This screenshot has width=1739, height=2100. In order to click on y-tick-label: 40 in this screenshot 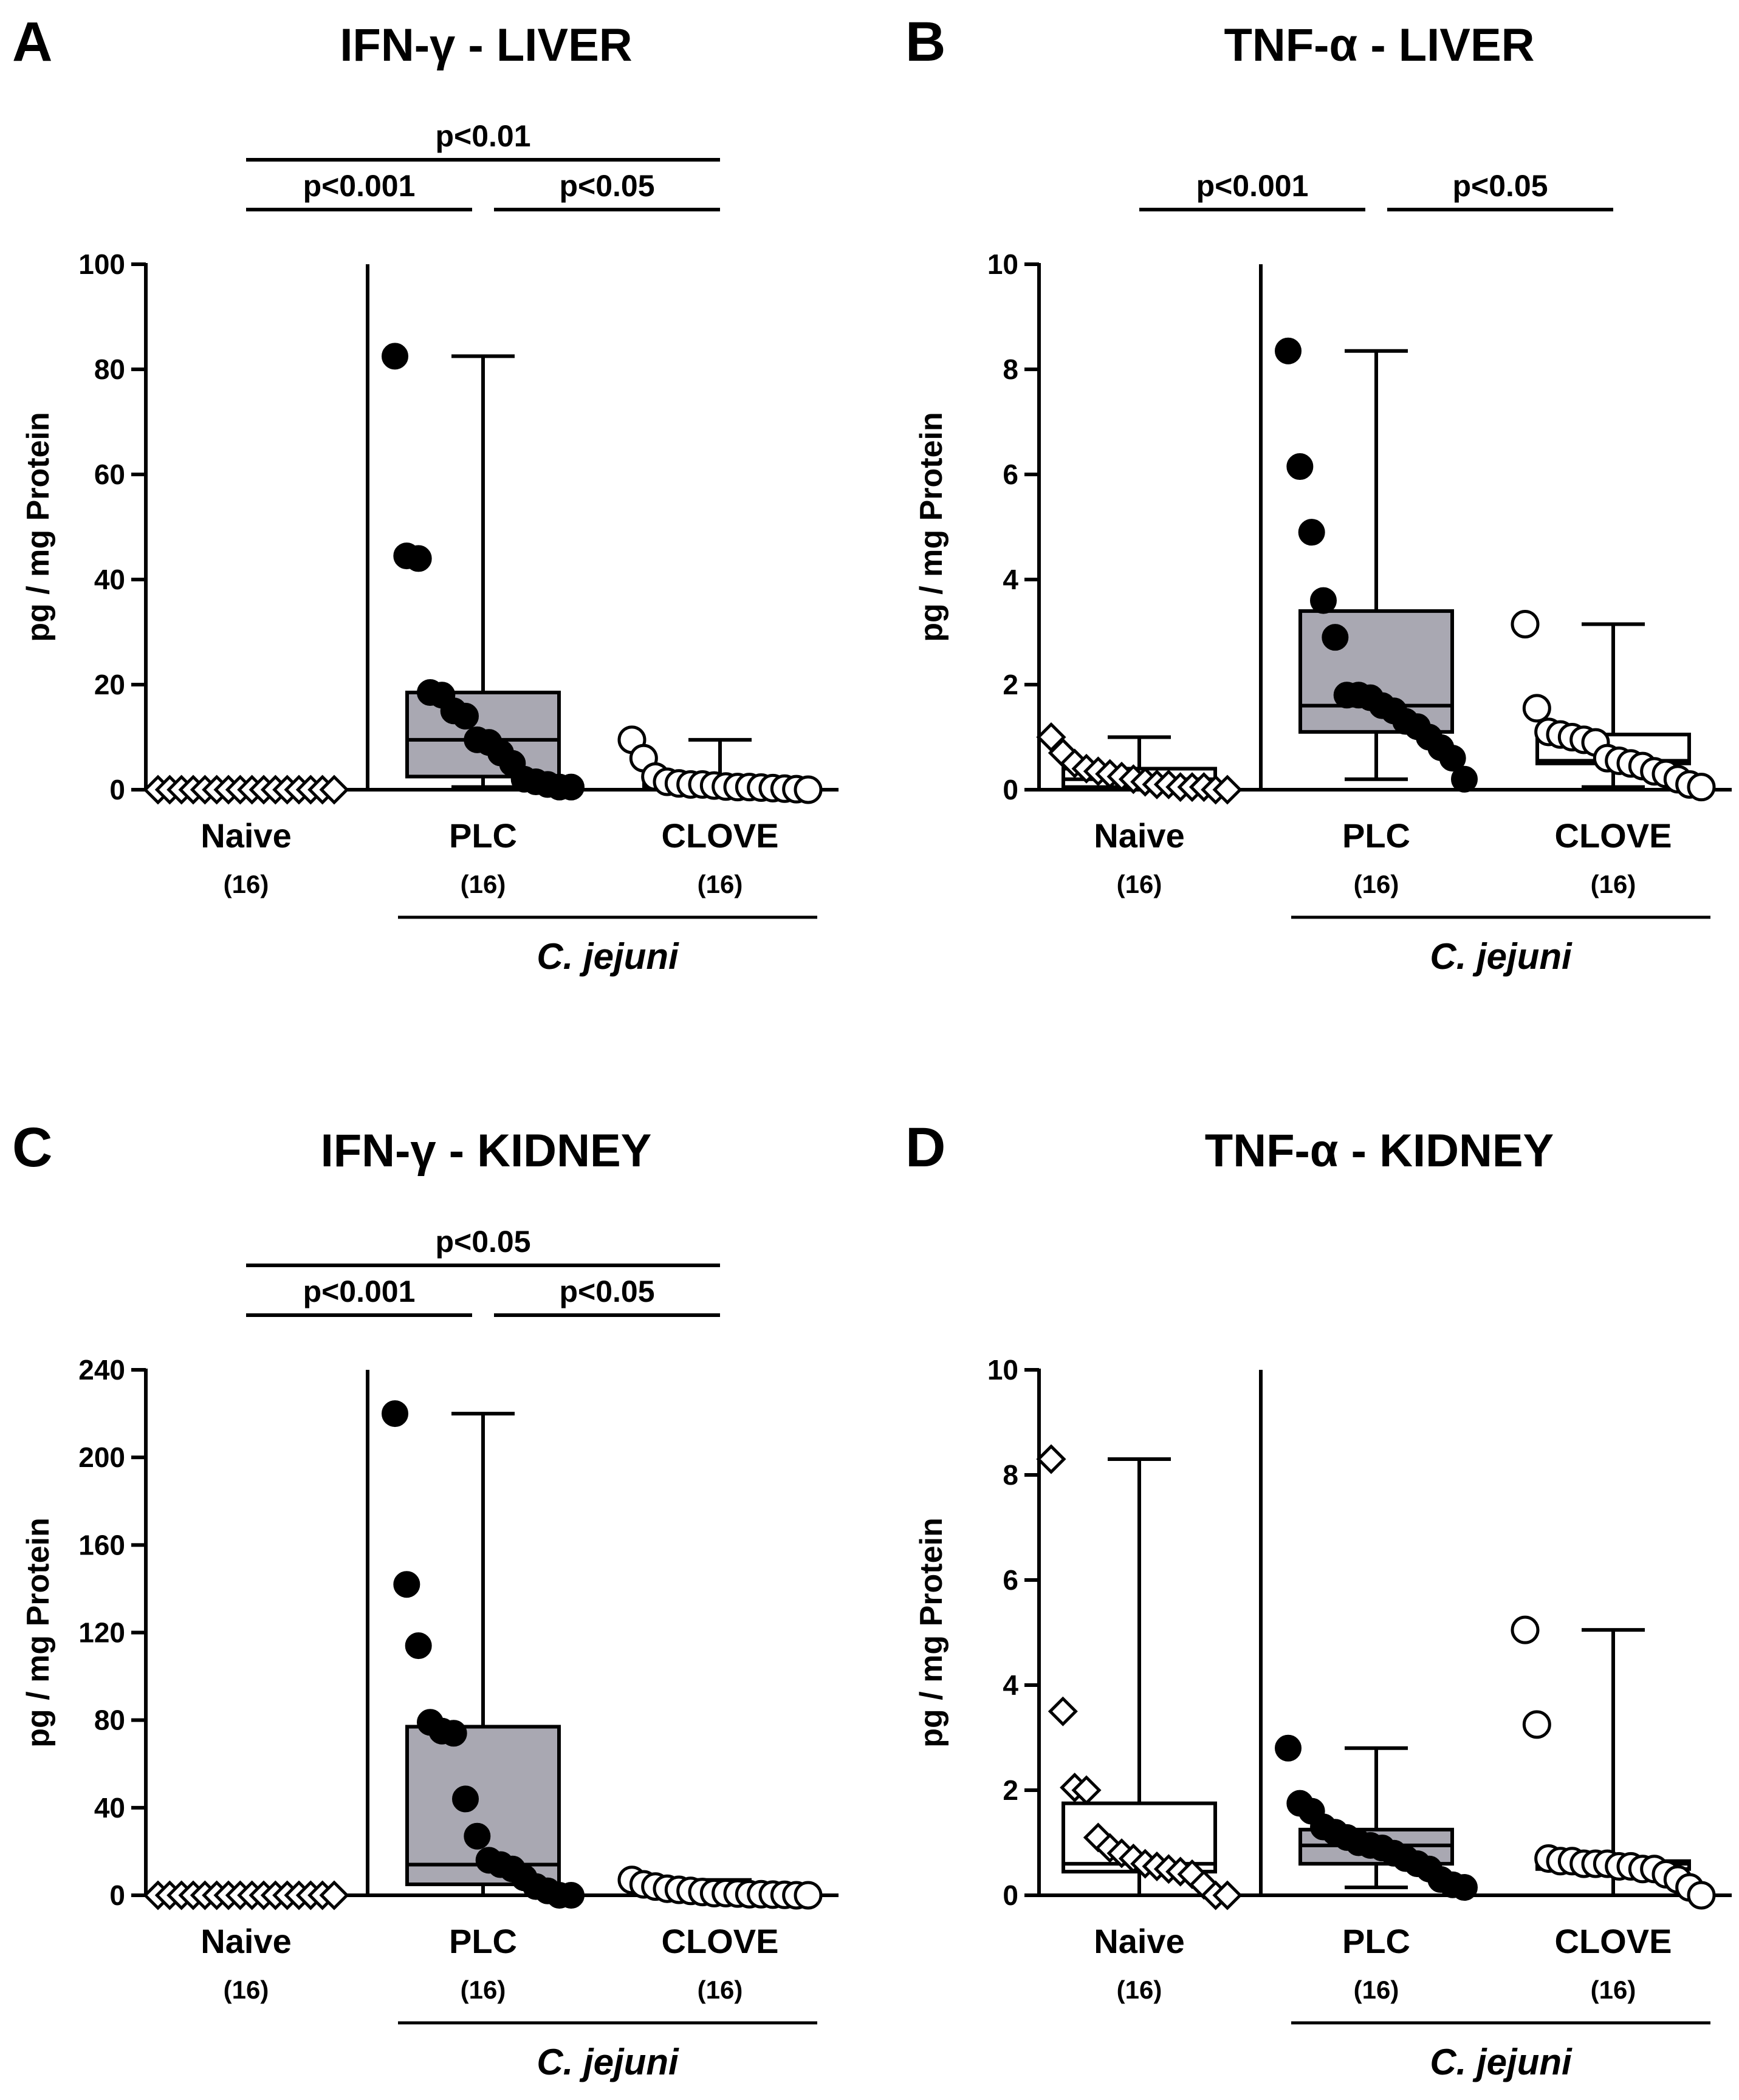, I will do `click(109, 1808)`.